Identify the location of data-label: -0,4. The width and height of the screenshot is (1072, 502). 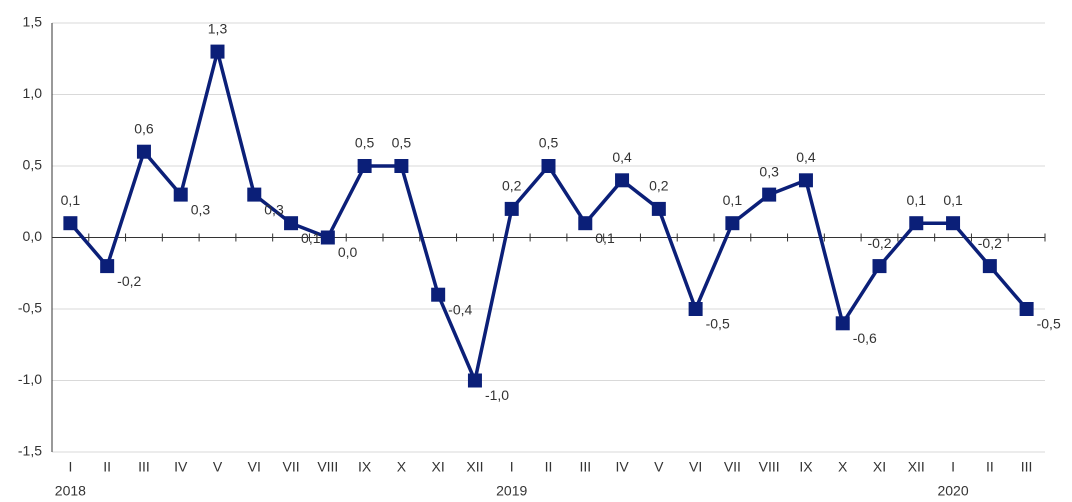
(460, 309).